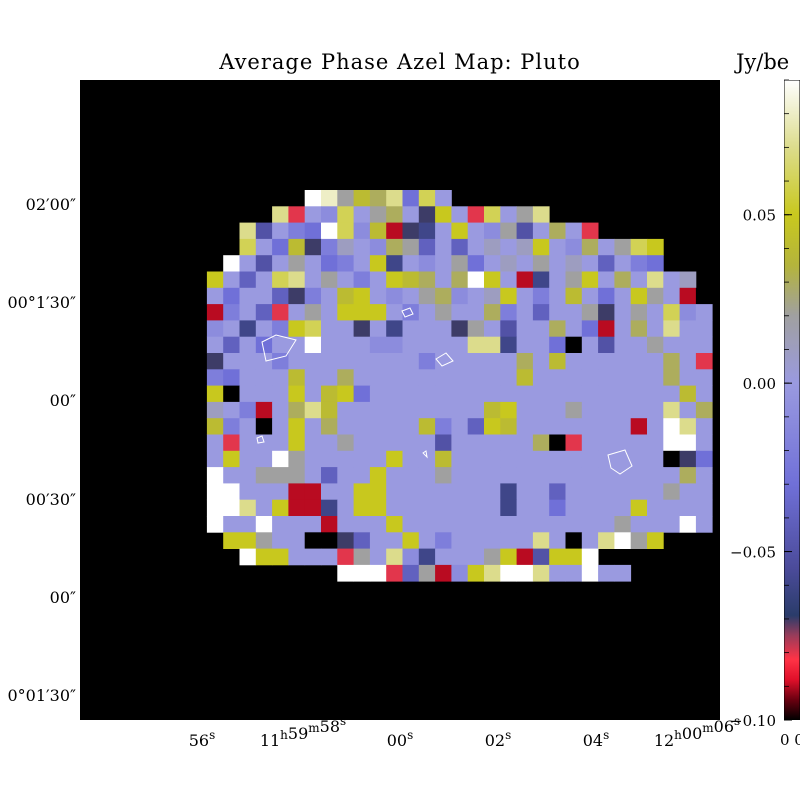  What do you see at coordinates (407, 312) in the screenshot?
I see `contour-line` at bounding box center [407, 312].